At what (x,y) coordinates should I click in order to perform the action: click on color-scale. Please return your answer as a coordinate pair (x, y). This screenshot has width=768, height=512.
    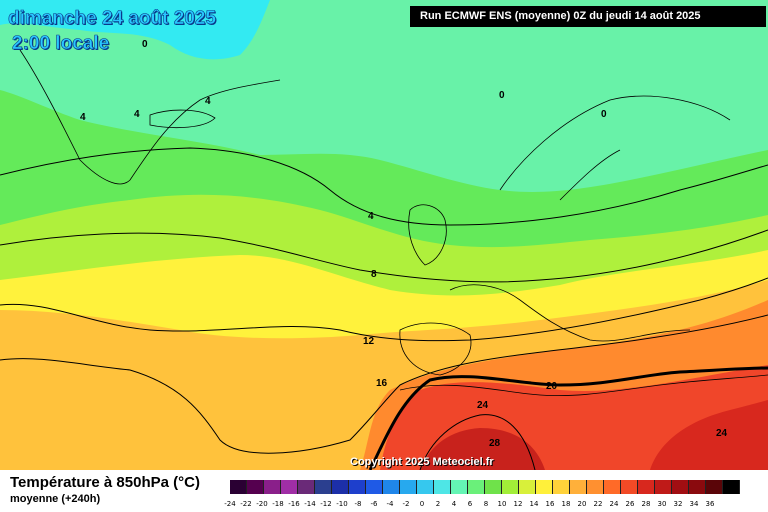
    Looking at the image, I should click on (485, 487).